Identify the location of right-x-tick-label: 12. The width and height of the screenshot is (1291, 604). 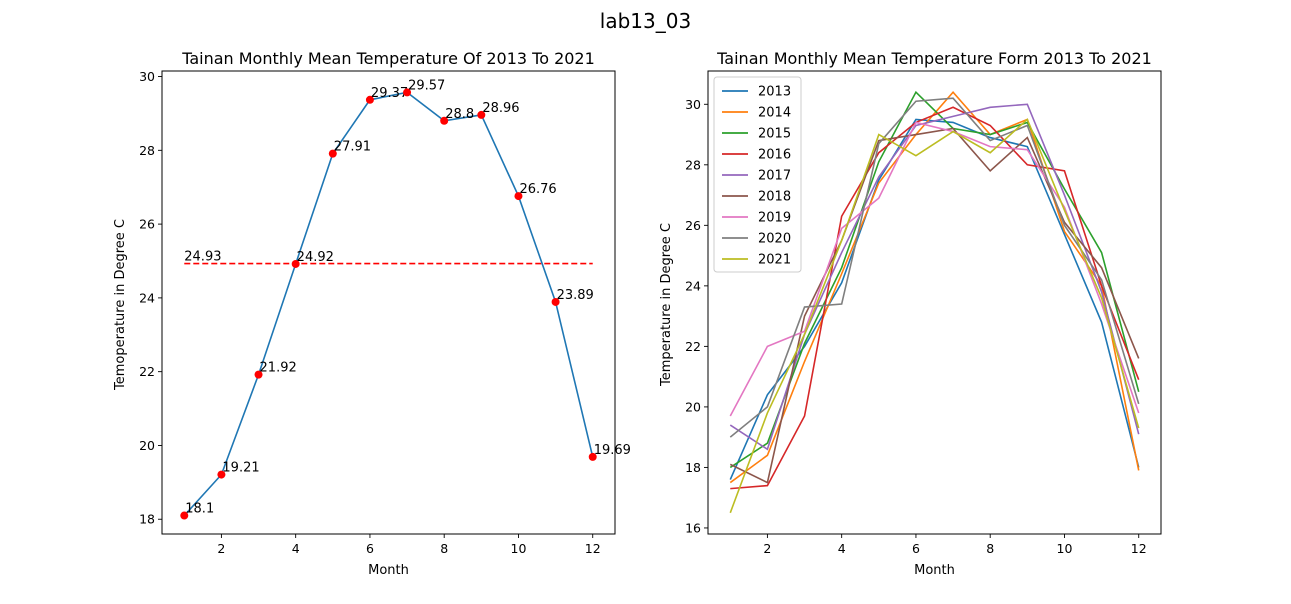
(1139, 548).